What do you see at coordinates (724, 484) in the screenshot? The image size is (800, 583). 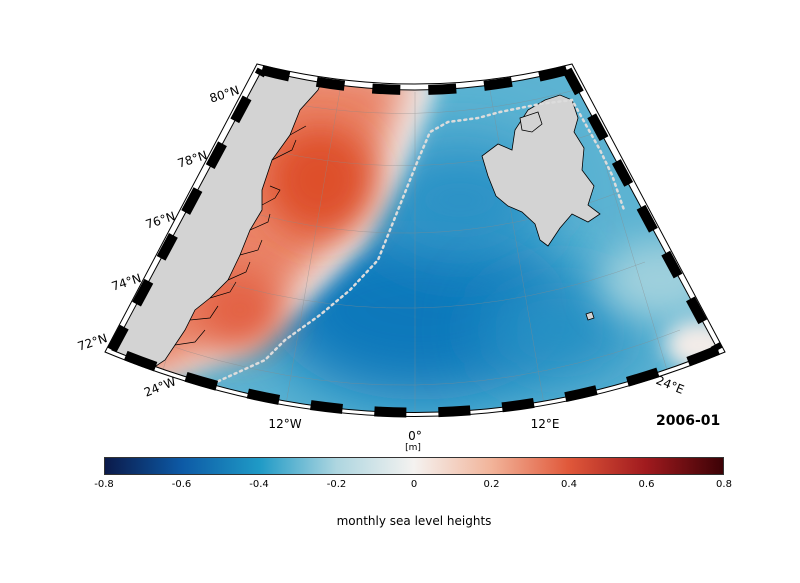 I see `colorbar-tick: 0.8` at bounding box center [724, 484].